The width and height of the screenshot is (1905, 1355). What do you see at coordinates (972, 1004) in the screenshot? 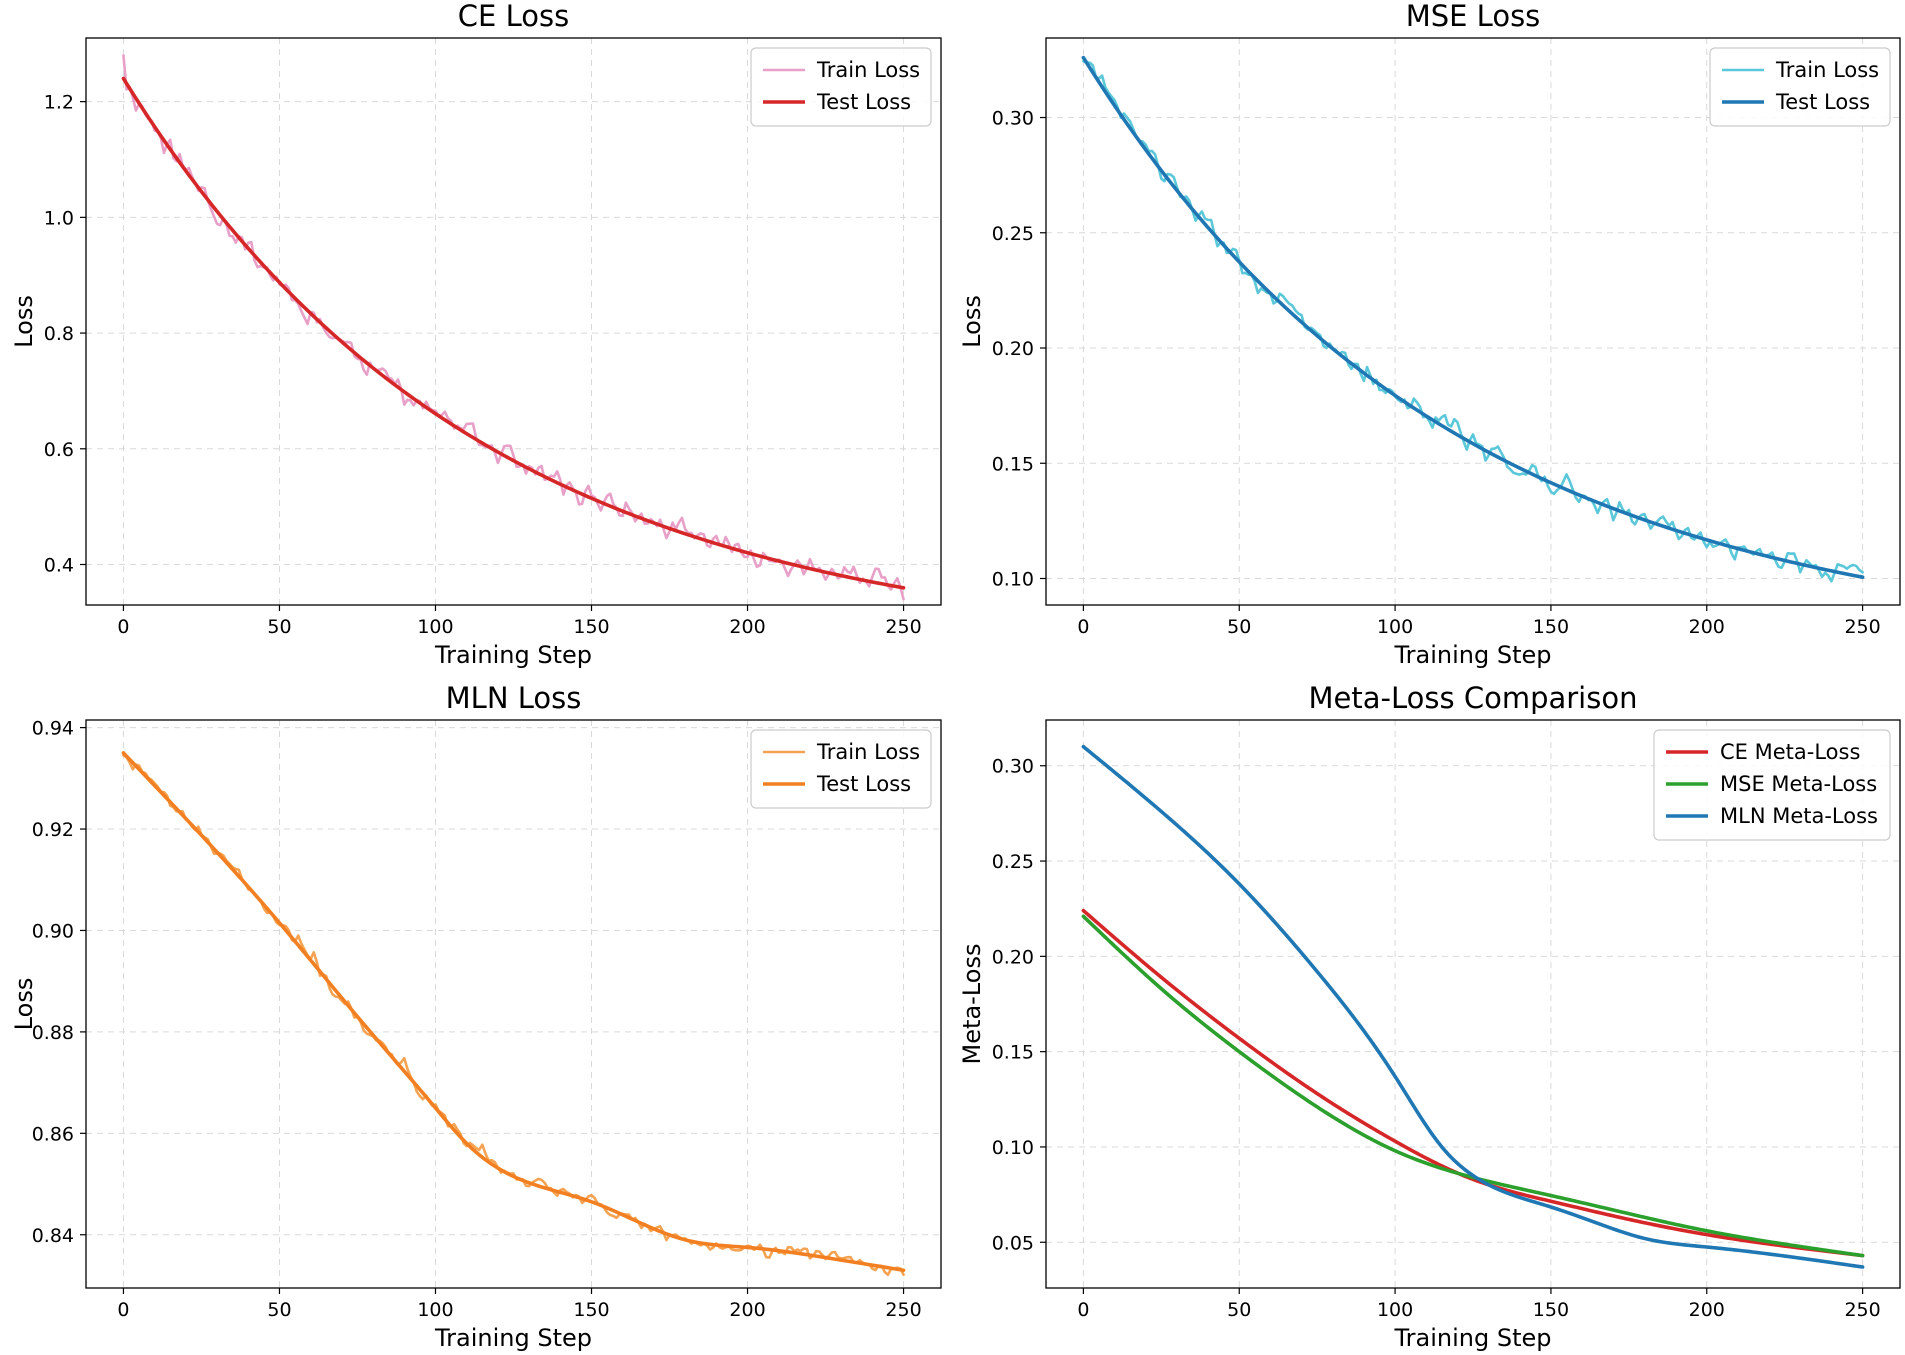
I see `y-axis-label: Meta-Loss` at bounding box center [972, 1004].